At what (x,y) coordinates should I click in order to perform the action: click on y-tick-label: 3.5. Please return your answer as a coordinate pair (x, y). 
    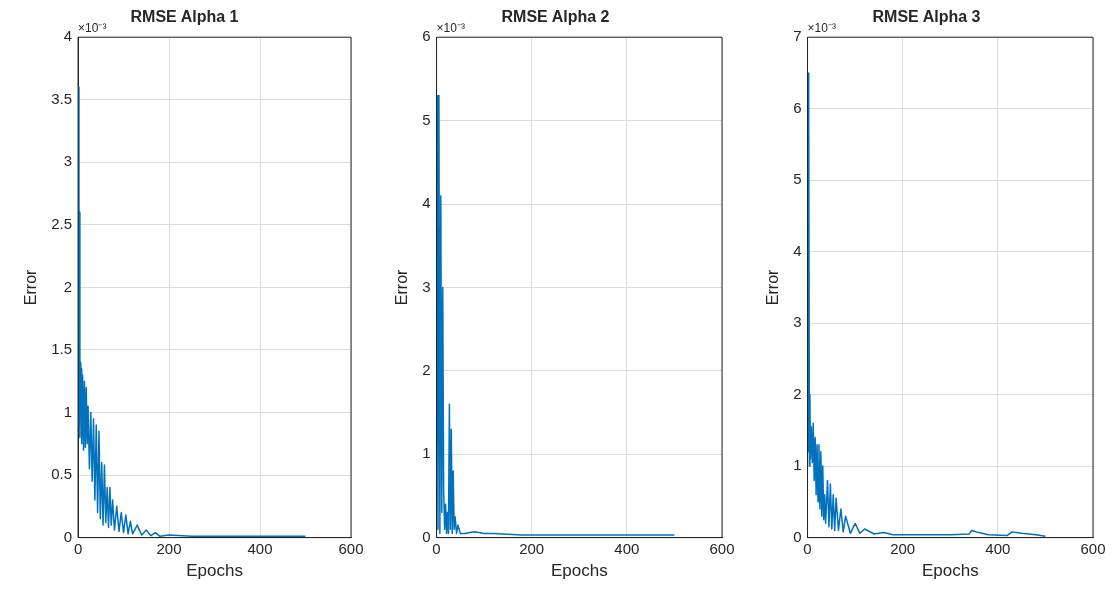
    Looking at the image, I should click on (62, 98).